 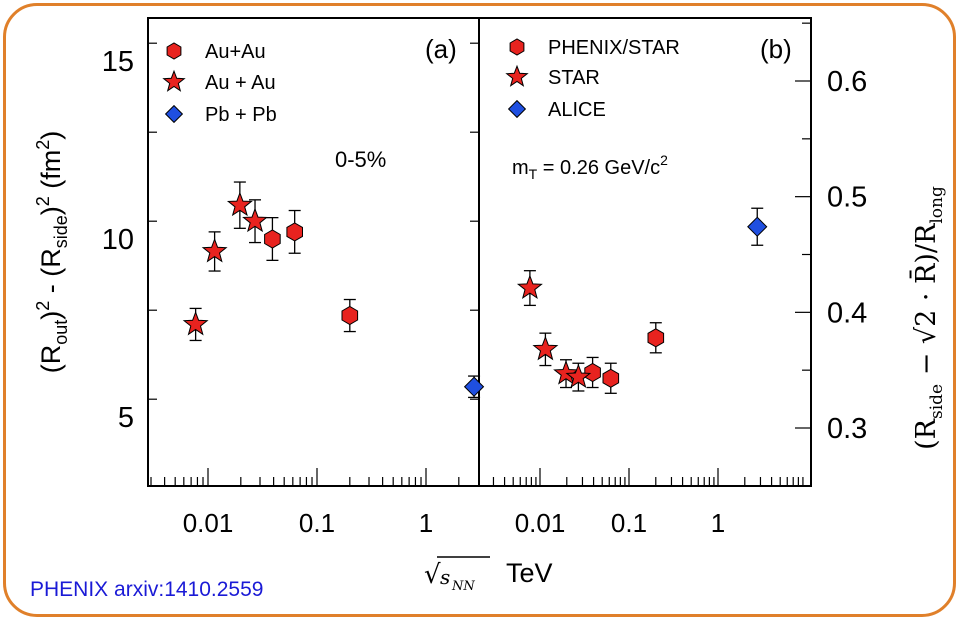 I want to click on legend-b: PHENIX/STAR STAR ALICE, so click(x=614, y=79).